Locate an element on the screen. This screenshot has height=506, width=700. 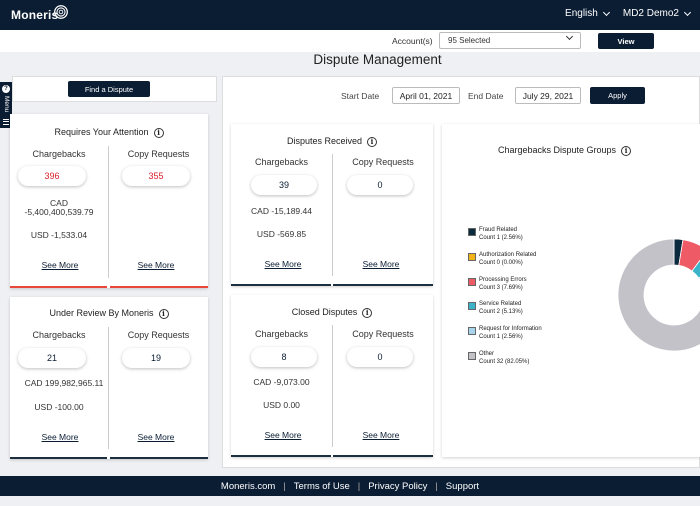
apply-button: Apply is located at coordinates (617, 95).